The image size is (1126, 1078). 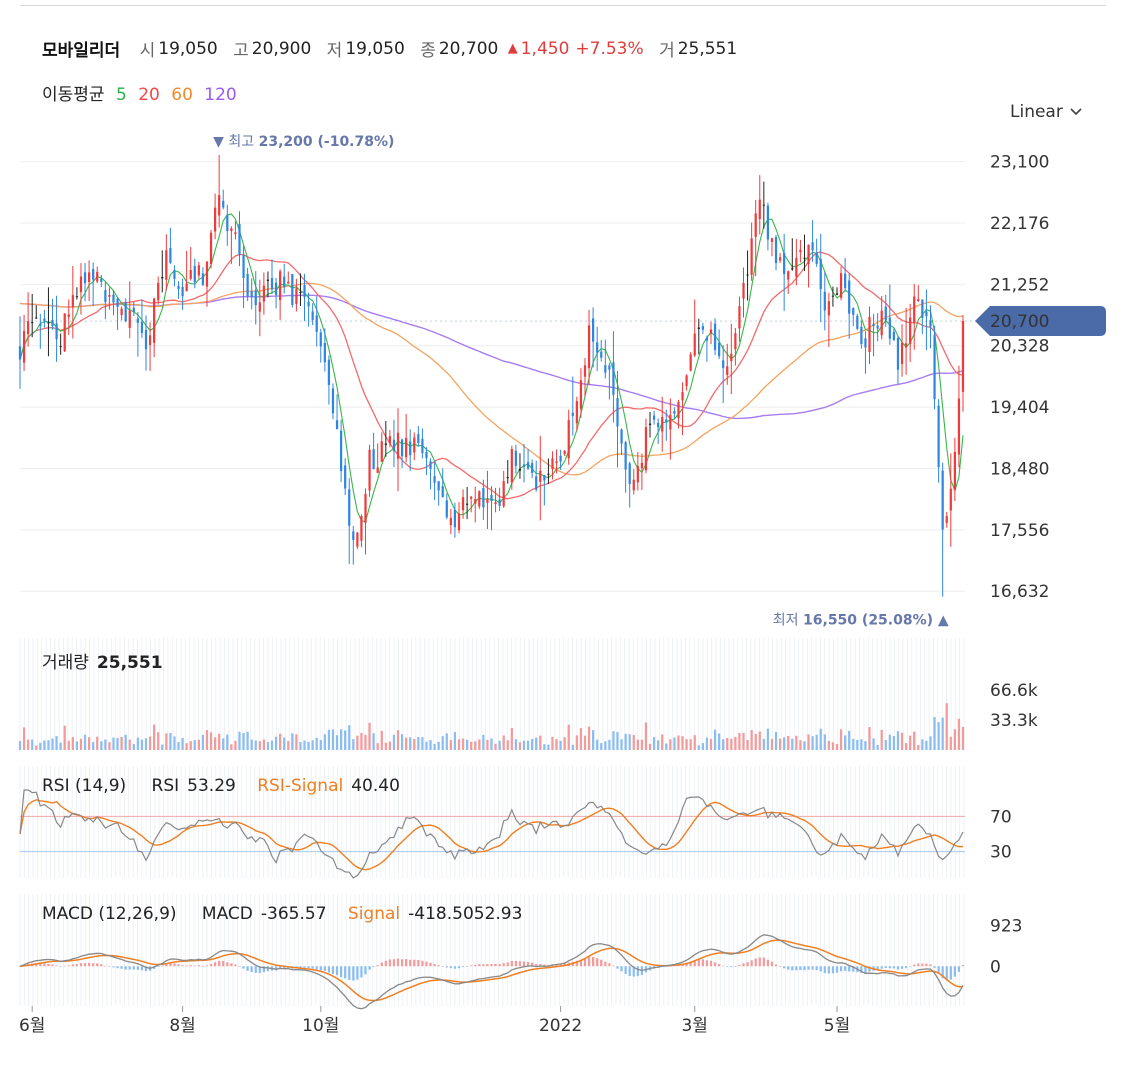 I want to click on x-axis-tick-label: 6월, so click(x=32, y=1026).